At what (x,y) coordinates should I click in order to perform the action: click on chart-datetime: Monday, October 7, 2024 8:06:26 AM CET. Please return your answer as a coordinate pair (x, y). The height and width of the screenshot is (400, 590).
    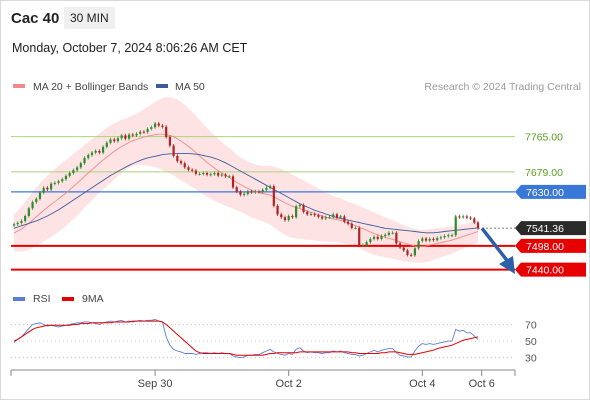
    Looking at the image, I should click on (130, 48).